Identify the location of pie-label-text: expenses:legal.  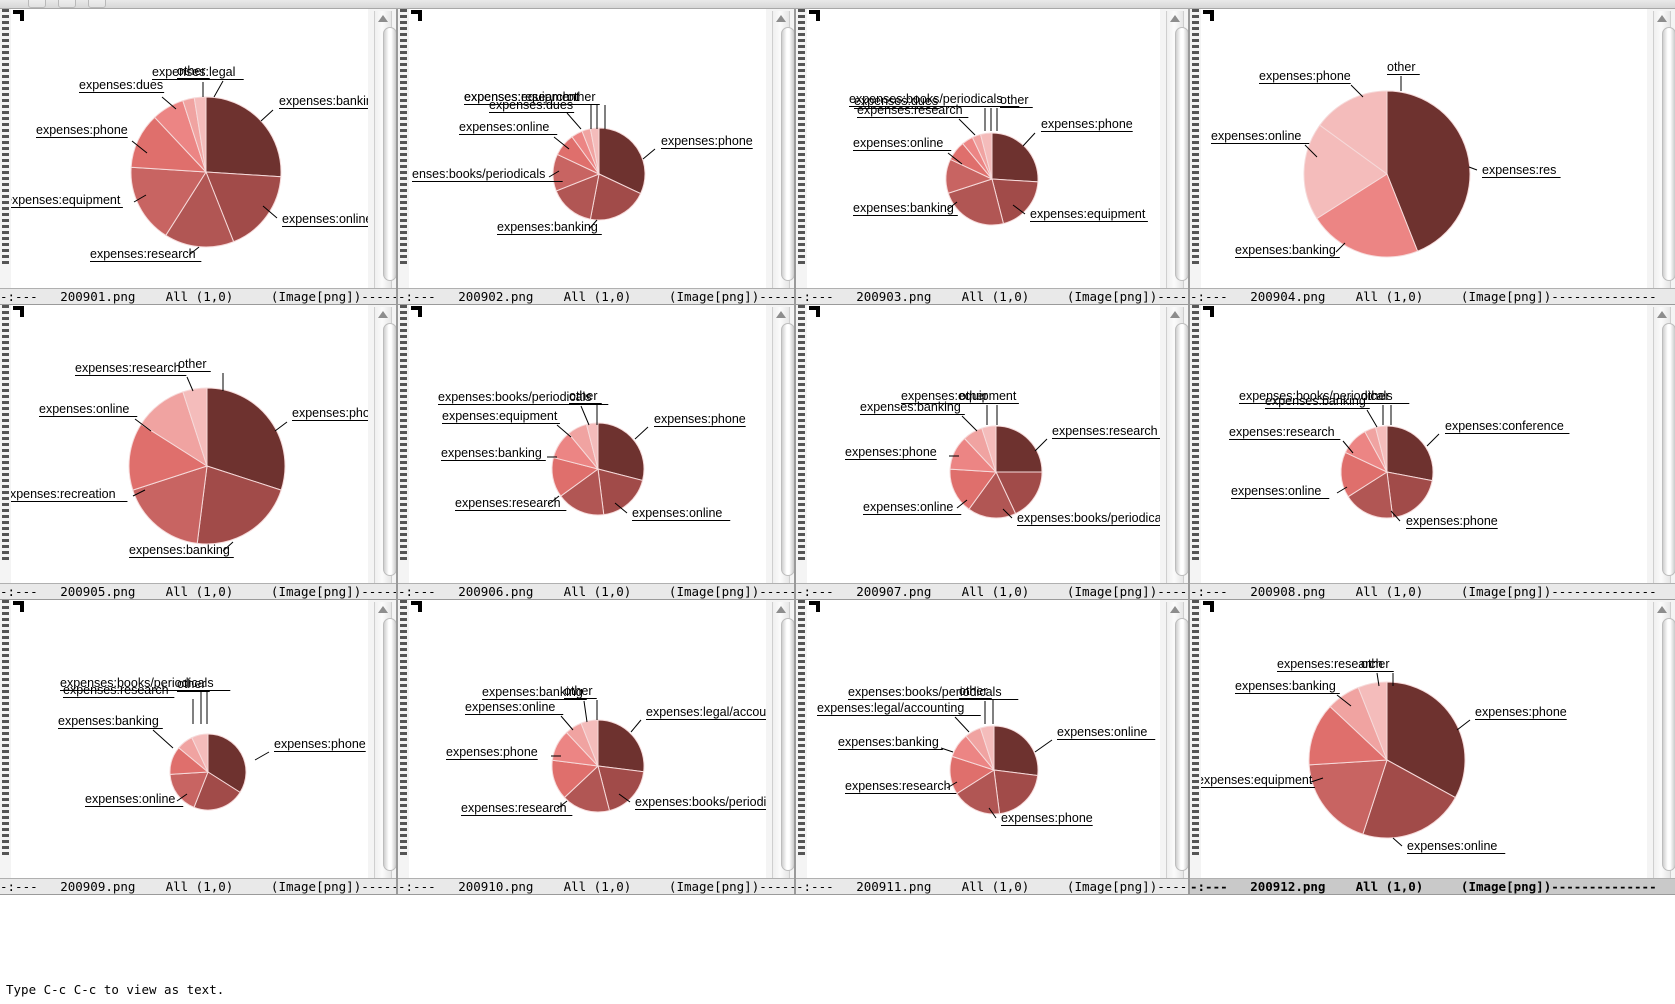
(193, 72).